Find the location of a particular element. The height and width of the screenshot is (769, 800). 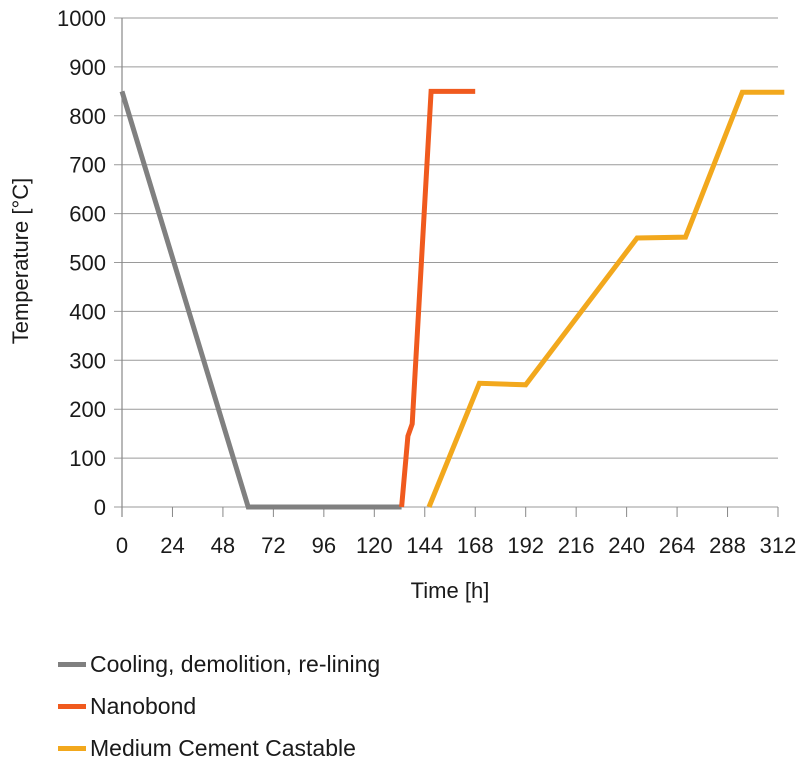

legend-swatch-nanobond is located at coordinates (72, 706).